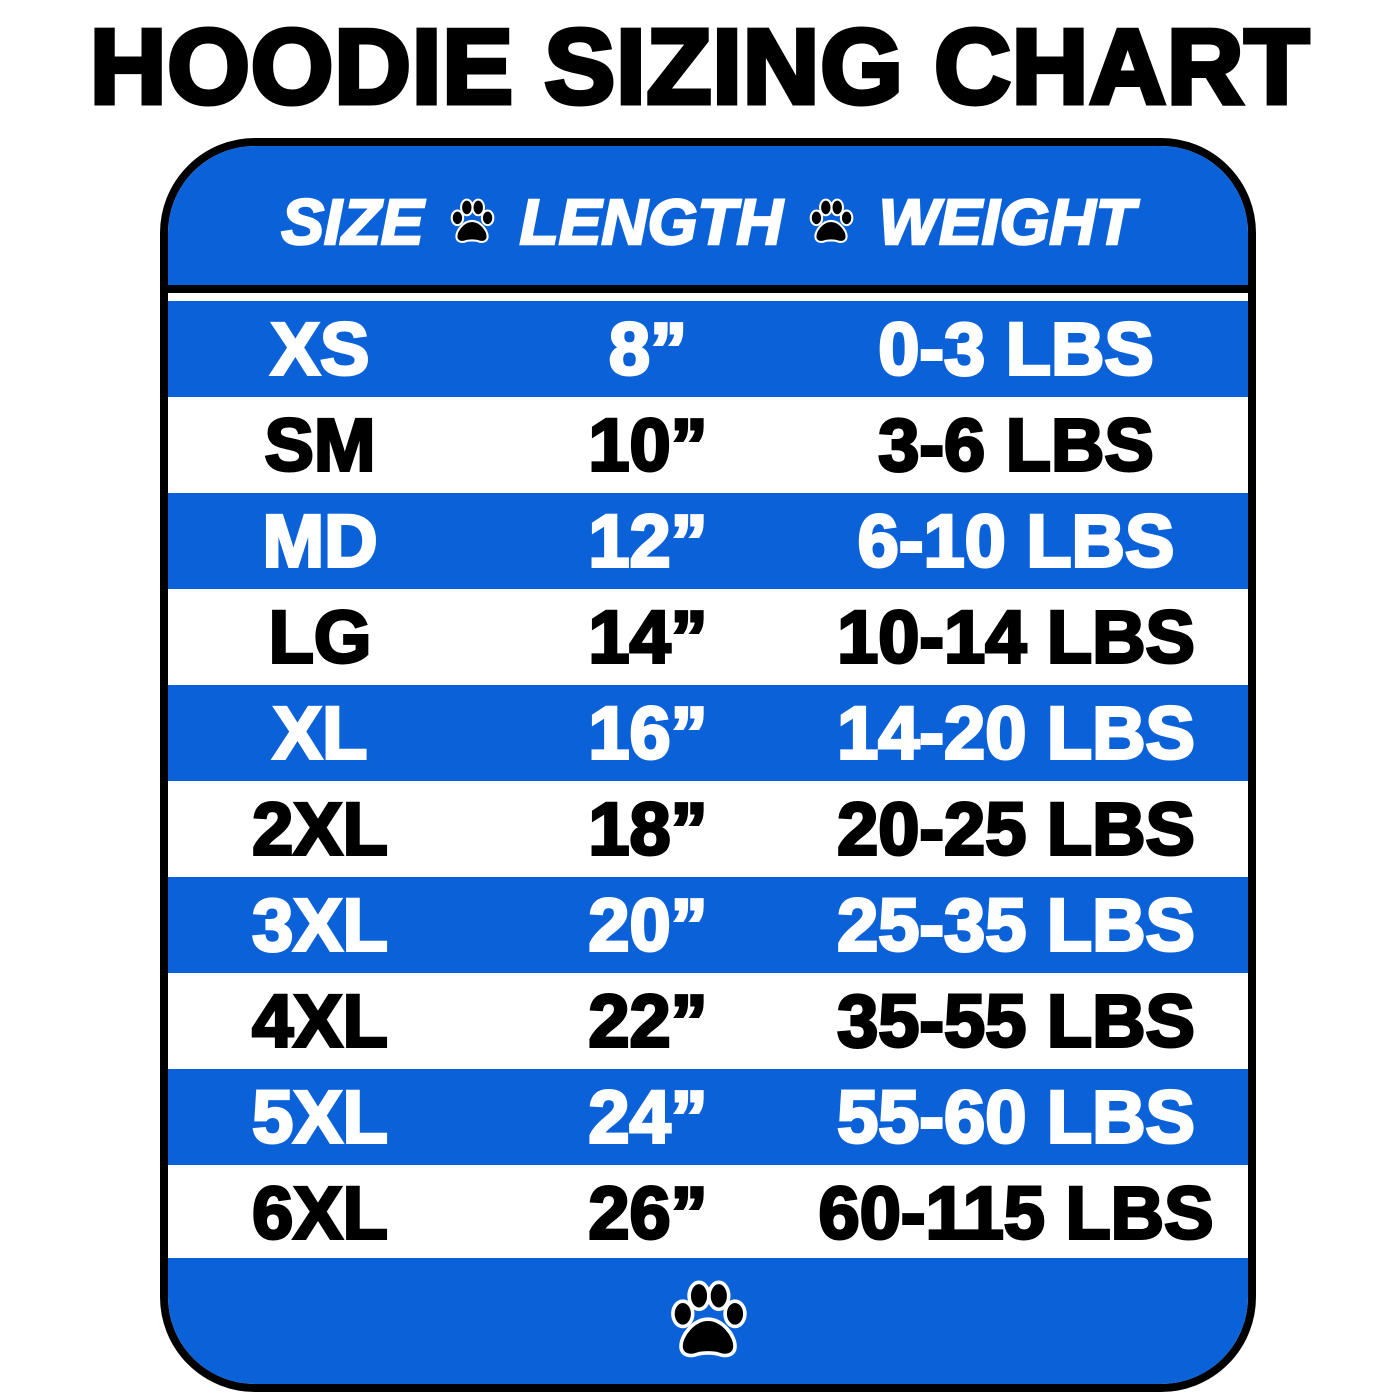 The height and width of the screenshot is (1400, 1400). What do you see at coordinates (1016, 733) in the screenshot?
I see `cell-weight: 14-20 LBS` at bounding box center [1016, 733].